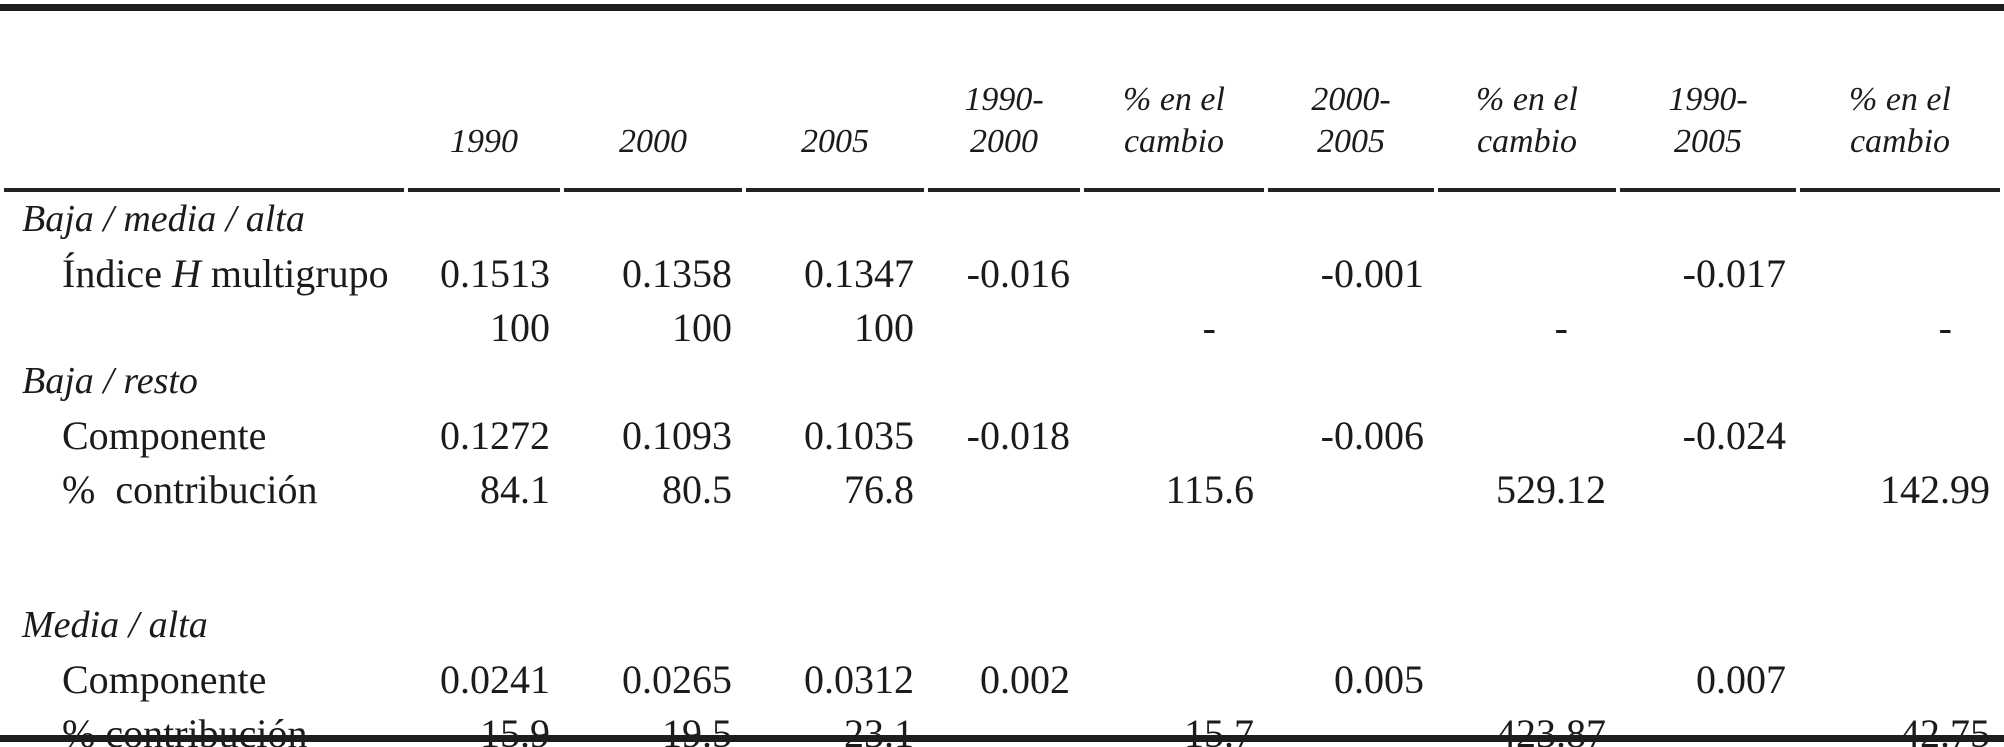 Image resolution: width=2004 pixels, height=747 pixels. I want to click on num-cell: -0.016, so click(1018, 273).